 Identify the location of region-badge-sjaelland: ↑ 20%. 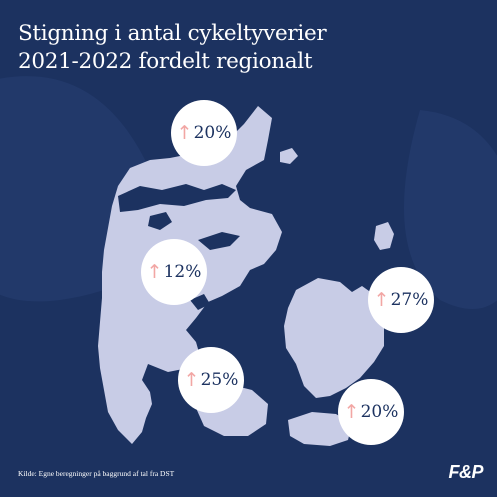
(371, 412).